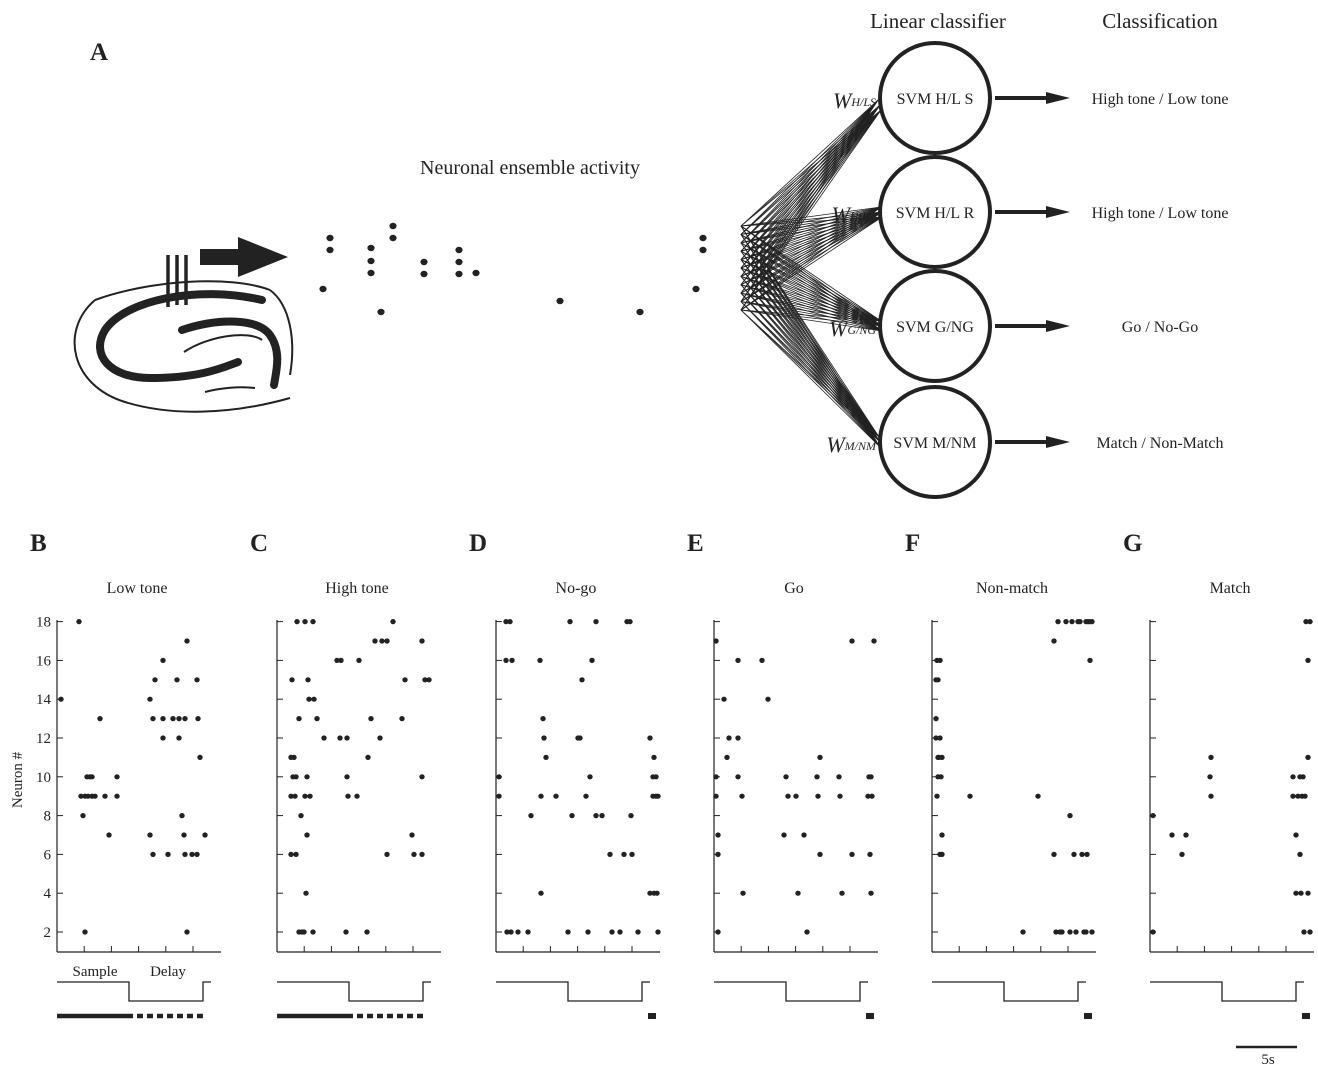 This screenshot has width=1318, height=1066. I want to click on weight-main: W, so click(839, 328).